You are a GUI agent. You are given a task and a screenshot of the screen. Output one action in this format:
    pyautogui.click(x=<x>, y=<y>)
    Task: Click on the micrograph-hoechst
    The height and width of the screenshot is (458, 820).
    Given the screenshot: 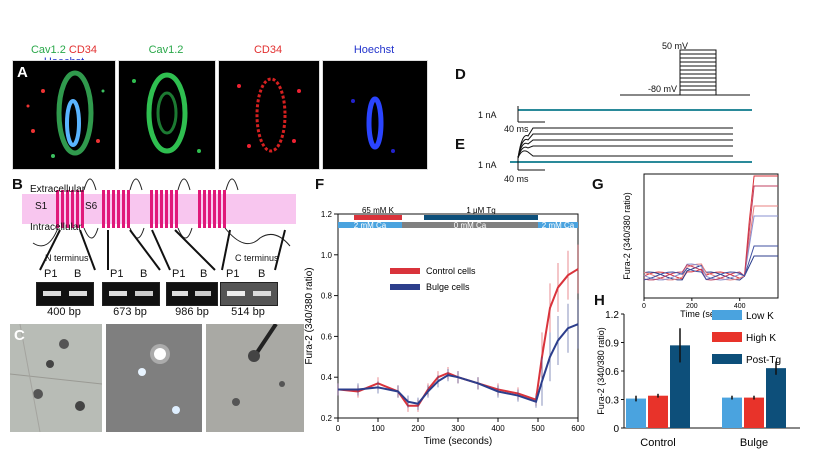 What is the action you would take?
    pyautogui.click(x=375, y=115)
    